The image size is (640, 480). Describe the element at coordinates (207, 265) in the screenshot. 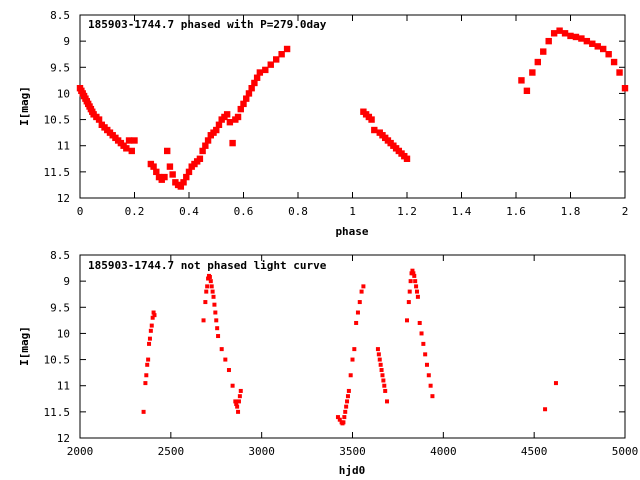

I see `chart-title: 185903-1744.7 not phased light curve` at that location.